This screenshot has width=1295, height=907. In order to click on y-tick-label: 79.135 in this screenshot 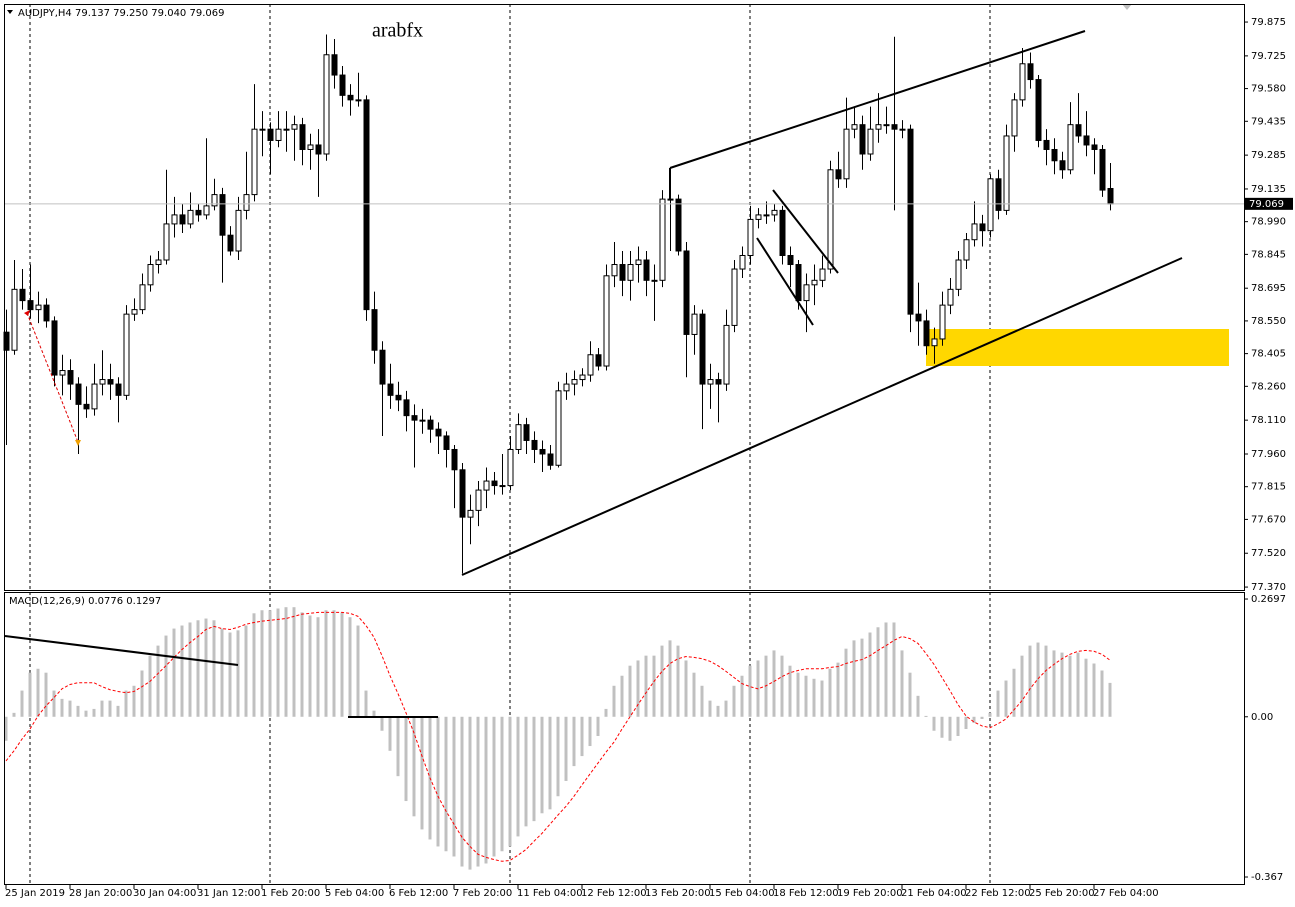, I will do `click(1268, 189)`.